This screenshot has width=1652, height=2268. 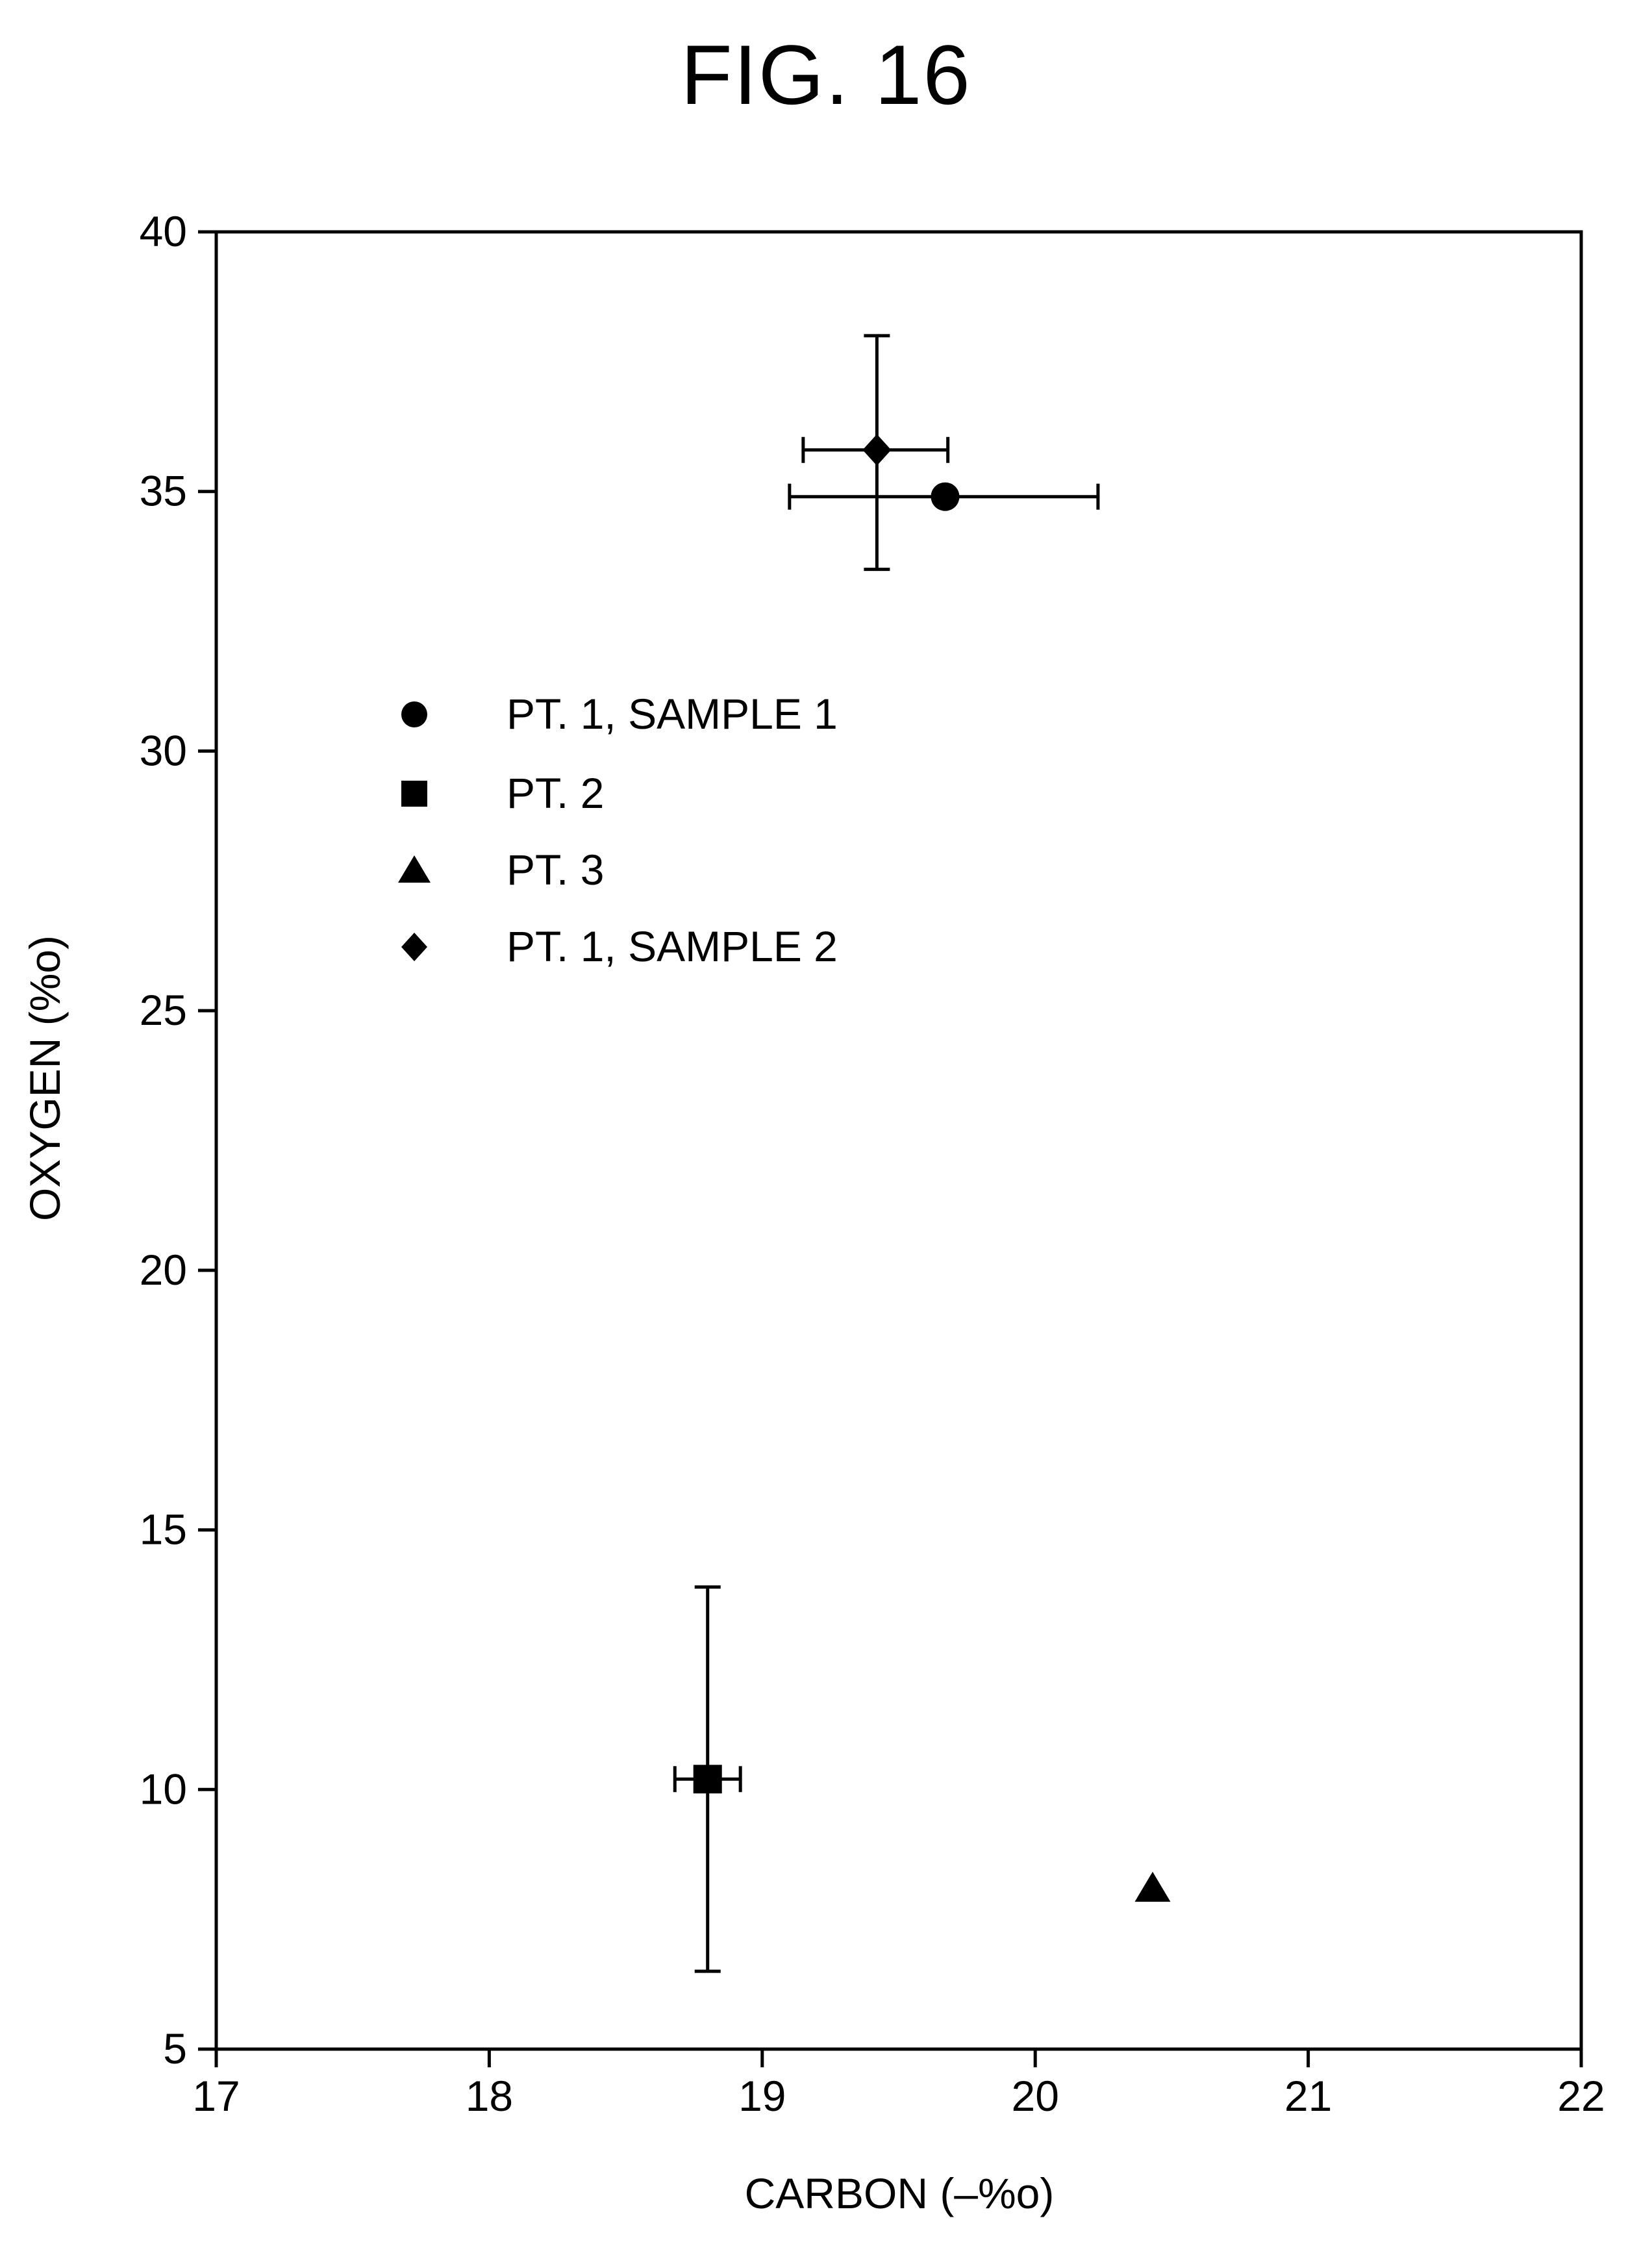 I want to click on y-tick-label: 25, so click(x=163, y=1010).